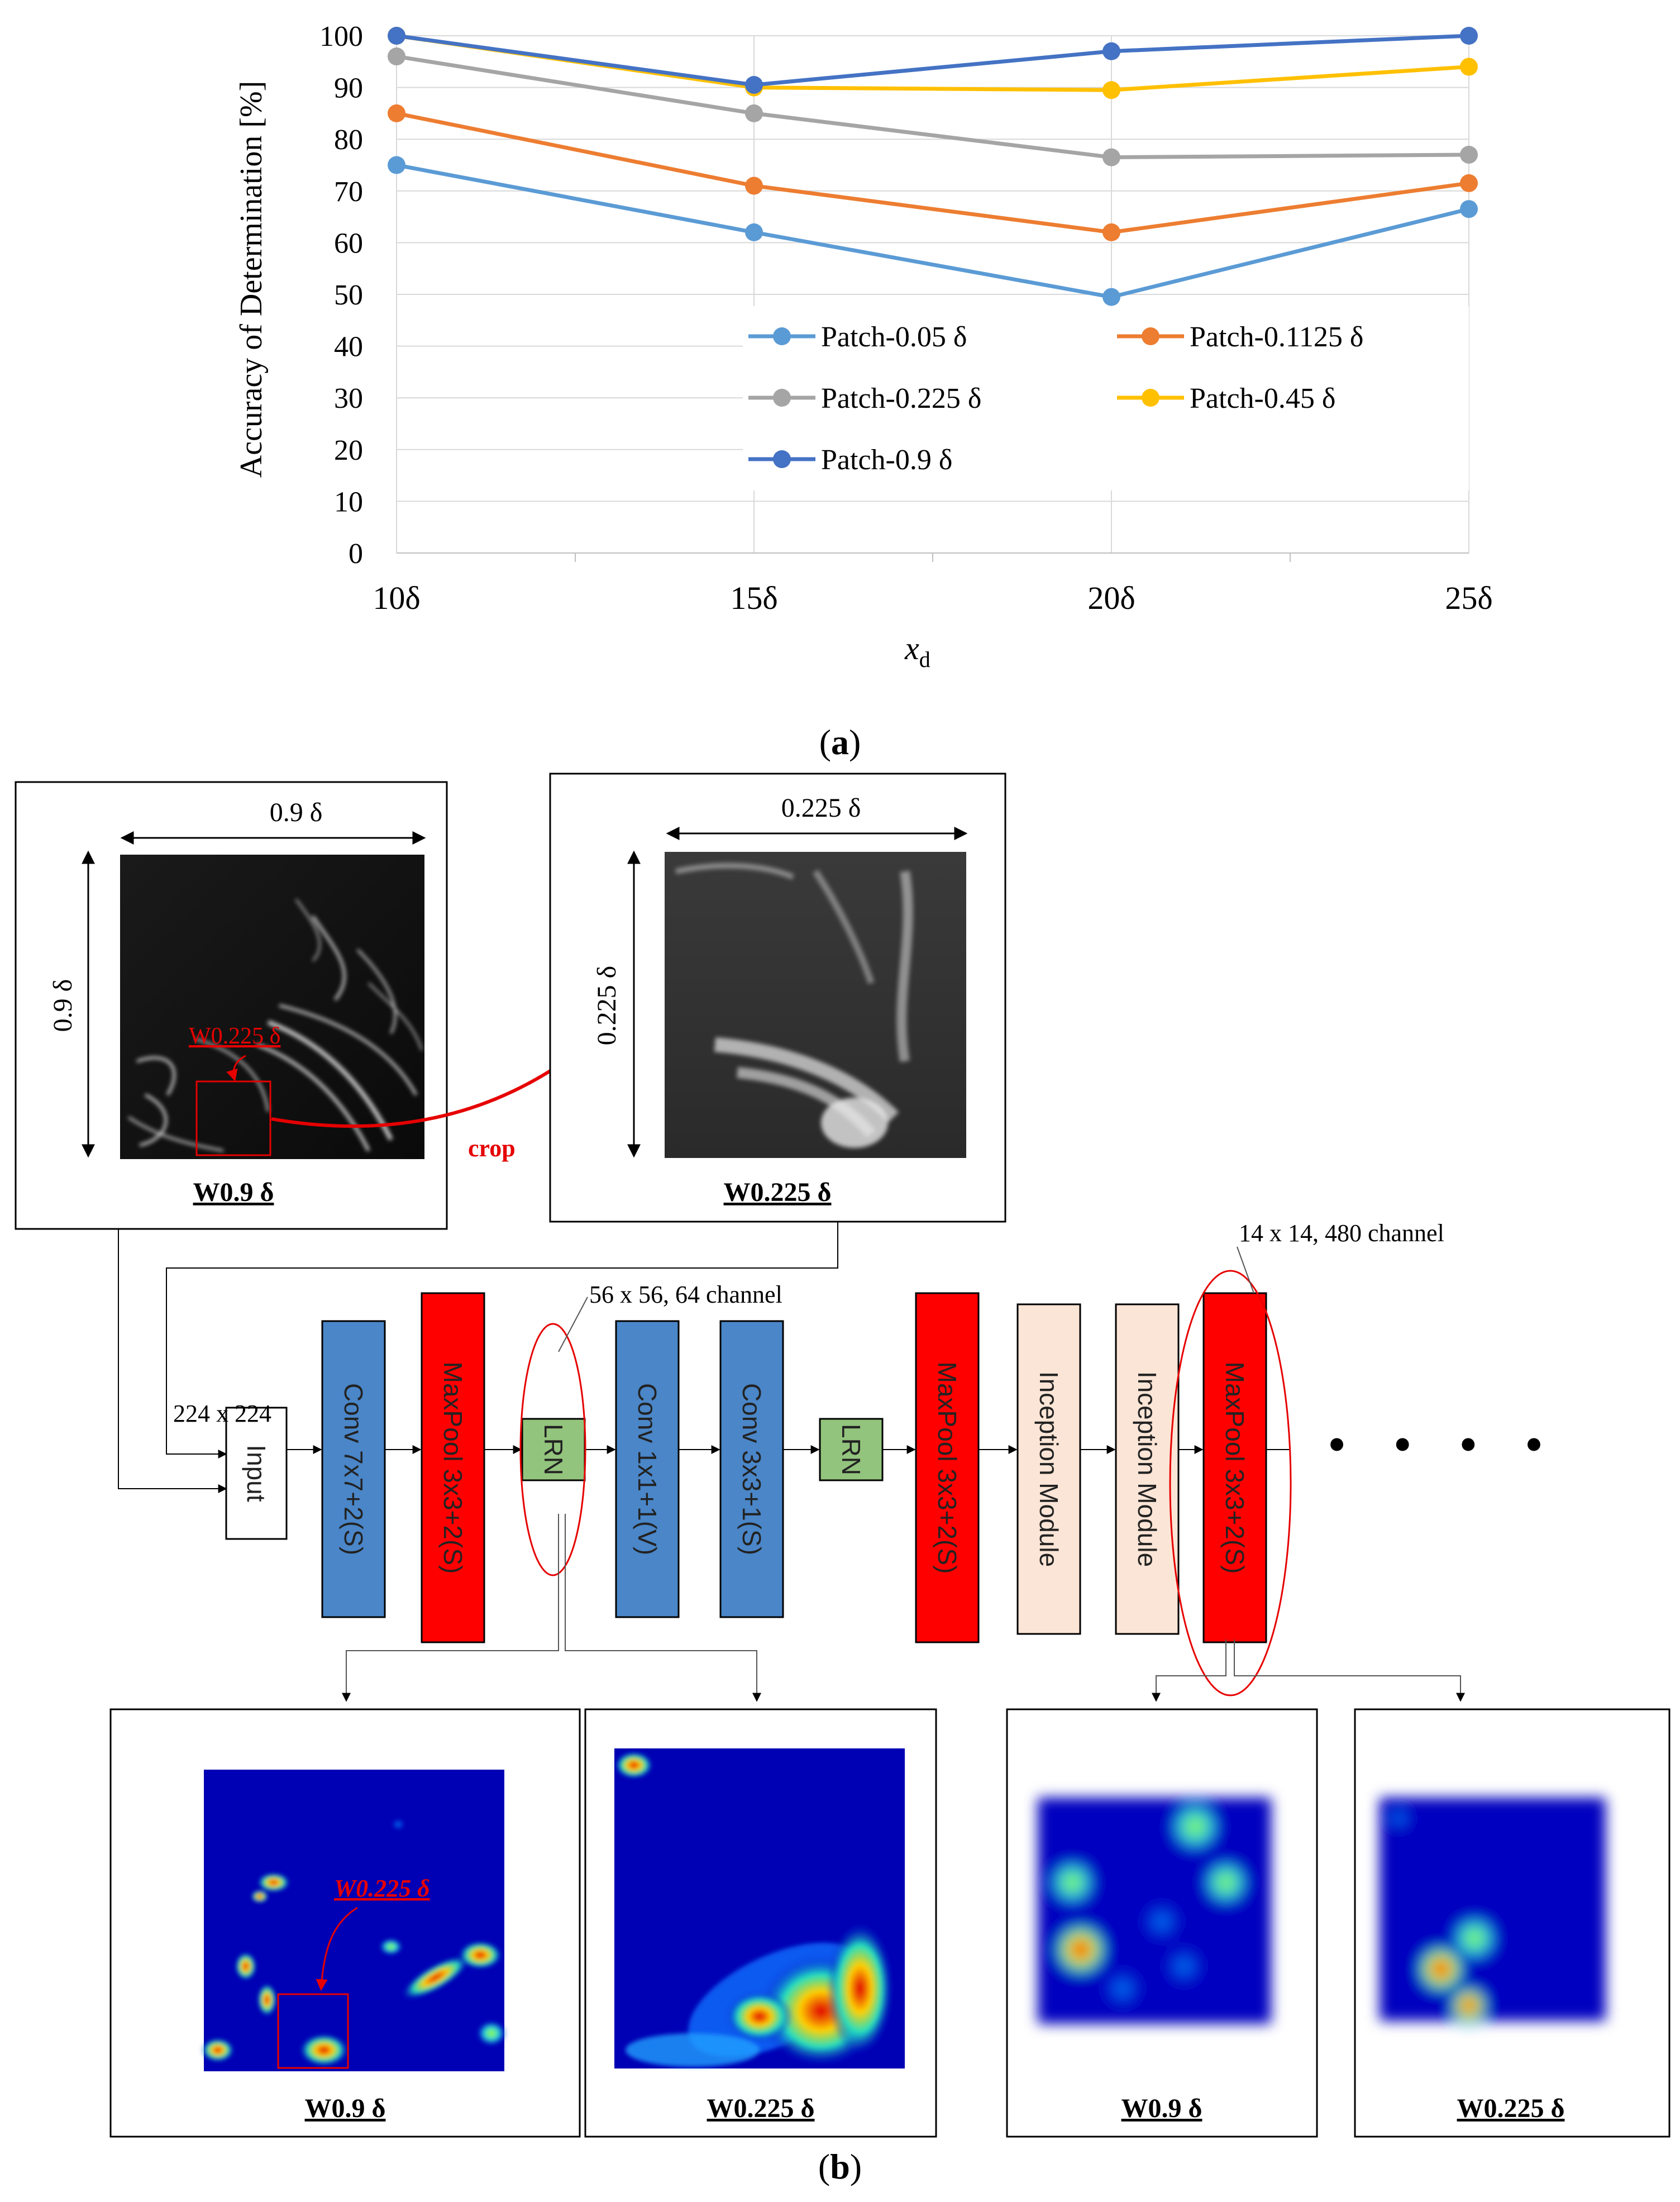  I want to click on y-tick-labels: 0 10 20 30 40 50 60 70 80 90 100, so click(341, 295).